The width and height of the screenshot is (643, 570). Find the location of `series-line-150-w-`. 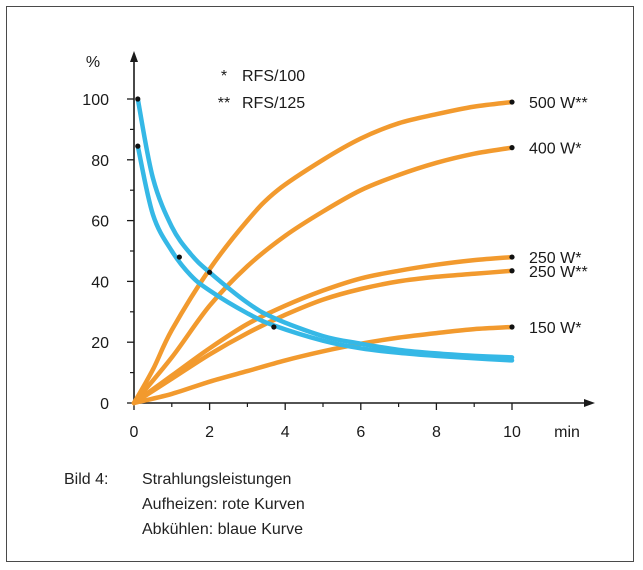

series-line-150-w- is located at coordinates (323, 365).